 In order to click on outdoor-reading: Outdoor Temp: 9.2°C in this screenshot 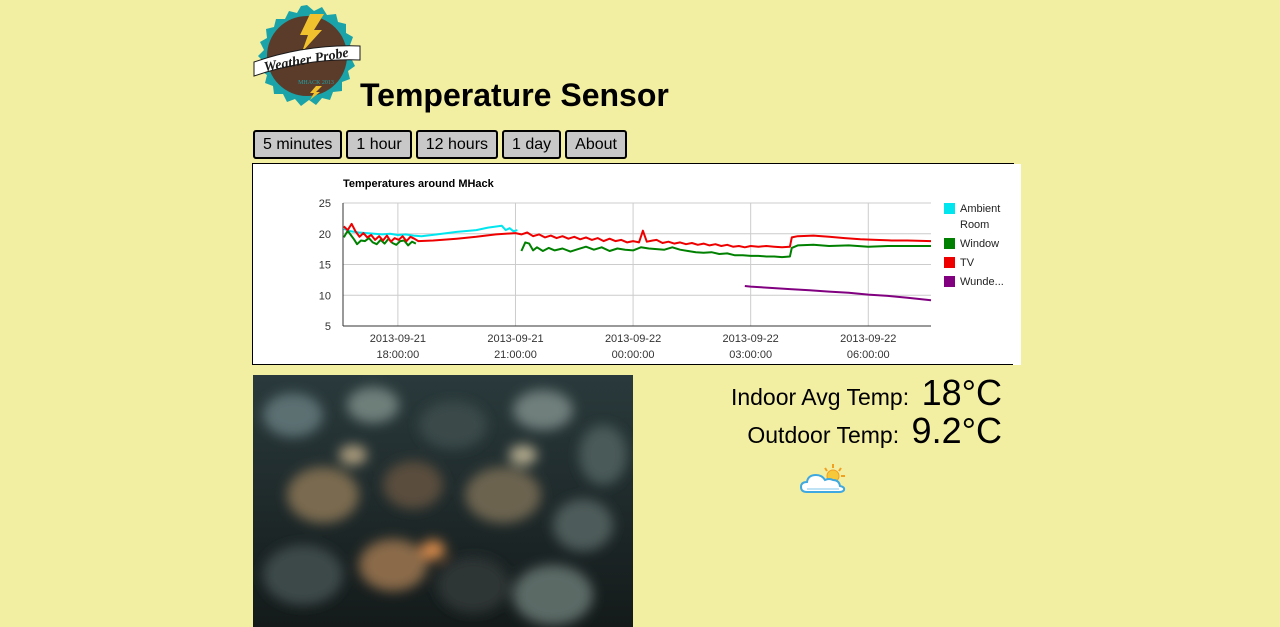, I will do `click(866, 431)`.